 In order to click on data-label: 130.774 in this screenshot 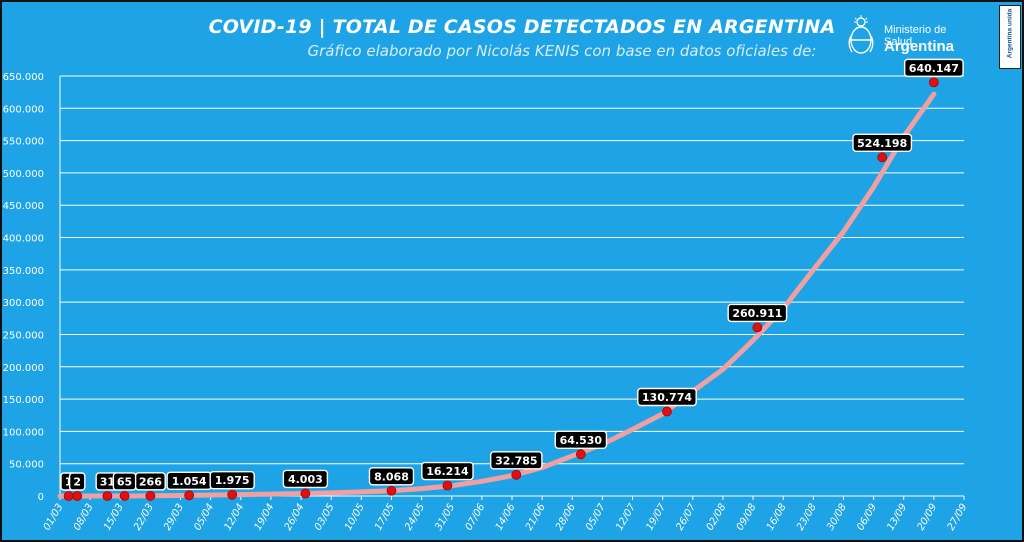, I will do `click(667, 397)`.